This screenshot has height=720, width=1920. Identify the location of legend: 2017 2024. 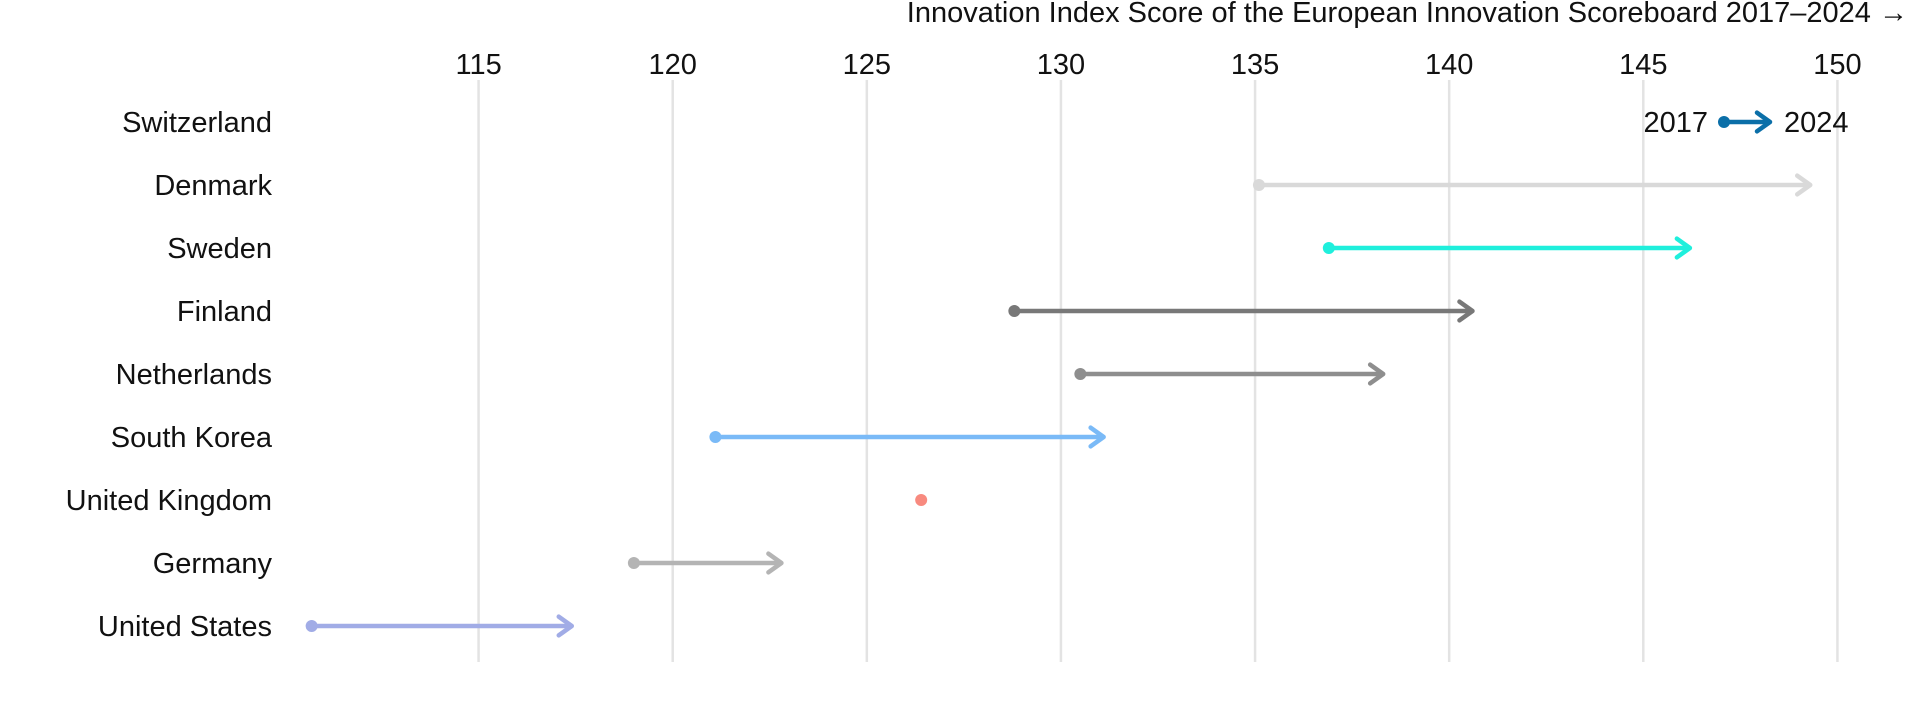
(1745, 123).